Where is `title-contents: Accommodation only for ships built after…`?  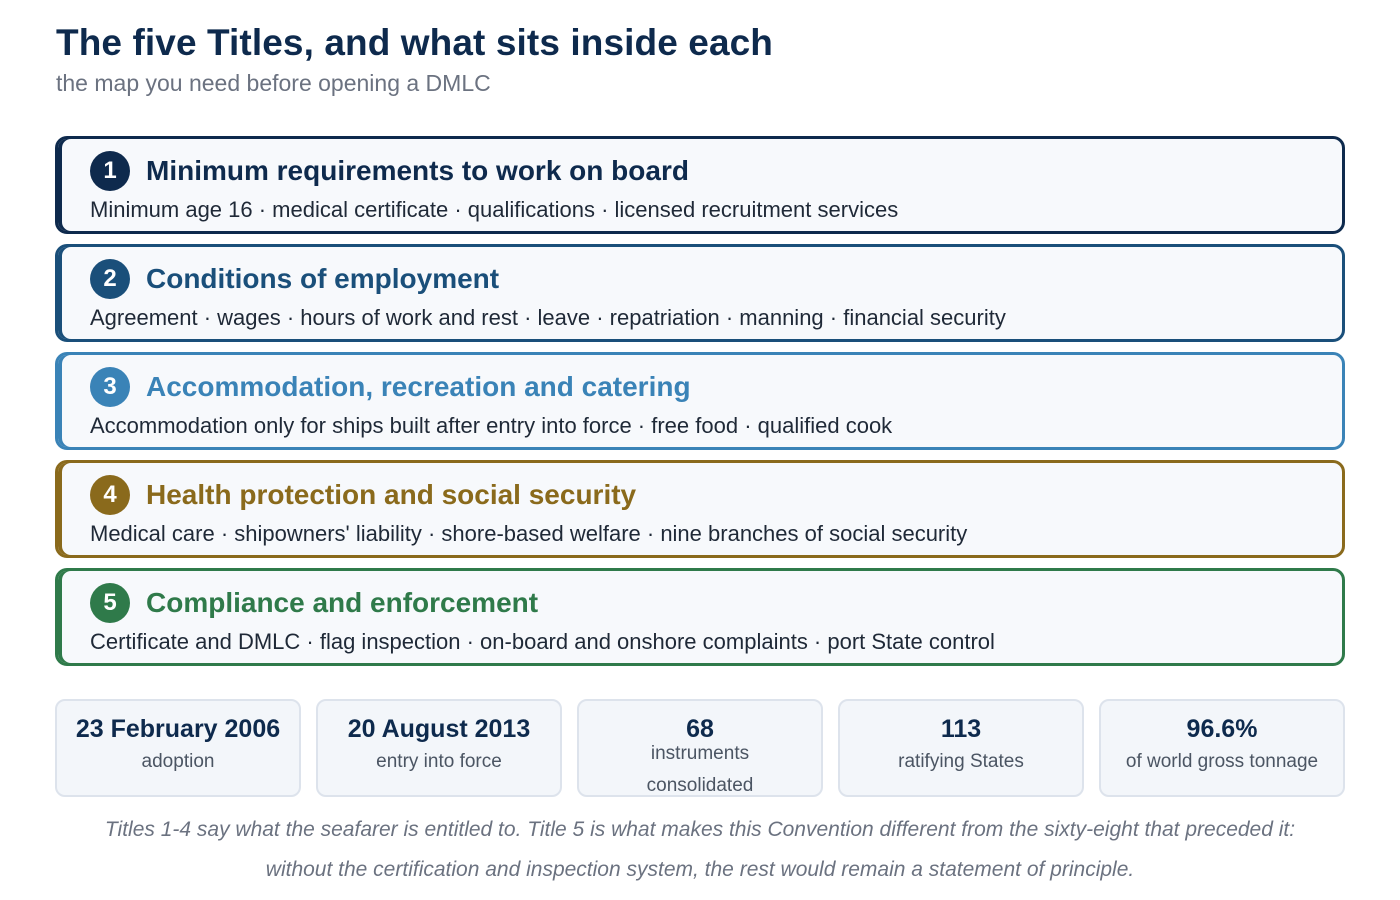 title-contents: Accommodation only for ships built after… is located at coordinates (491, 425).